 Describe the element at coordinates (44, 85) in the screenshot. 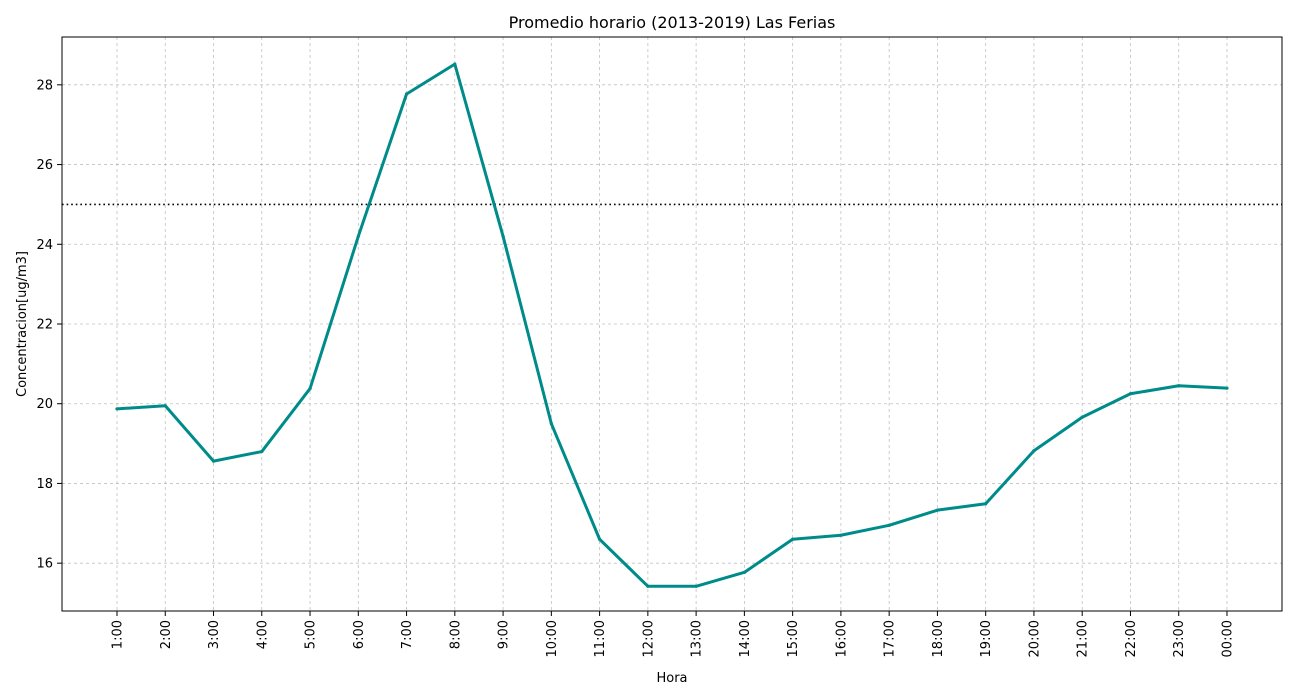

I see `y-tick-label: 28` at that location.